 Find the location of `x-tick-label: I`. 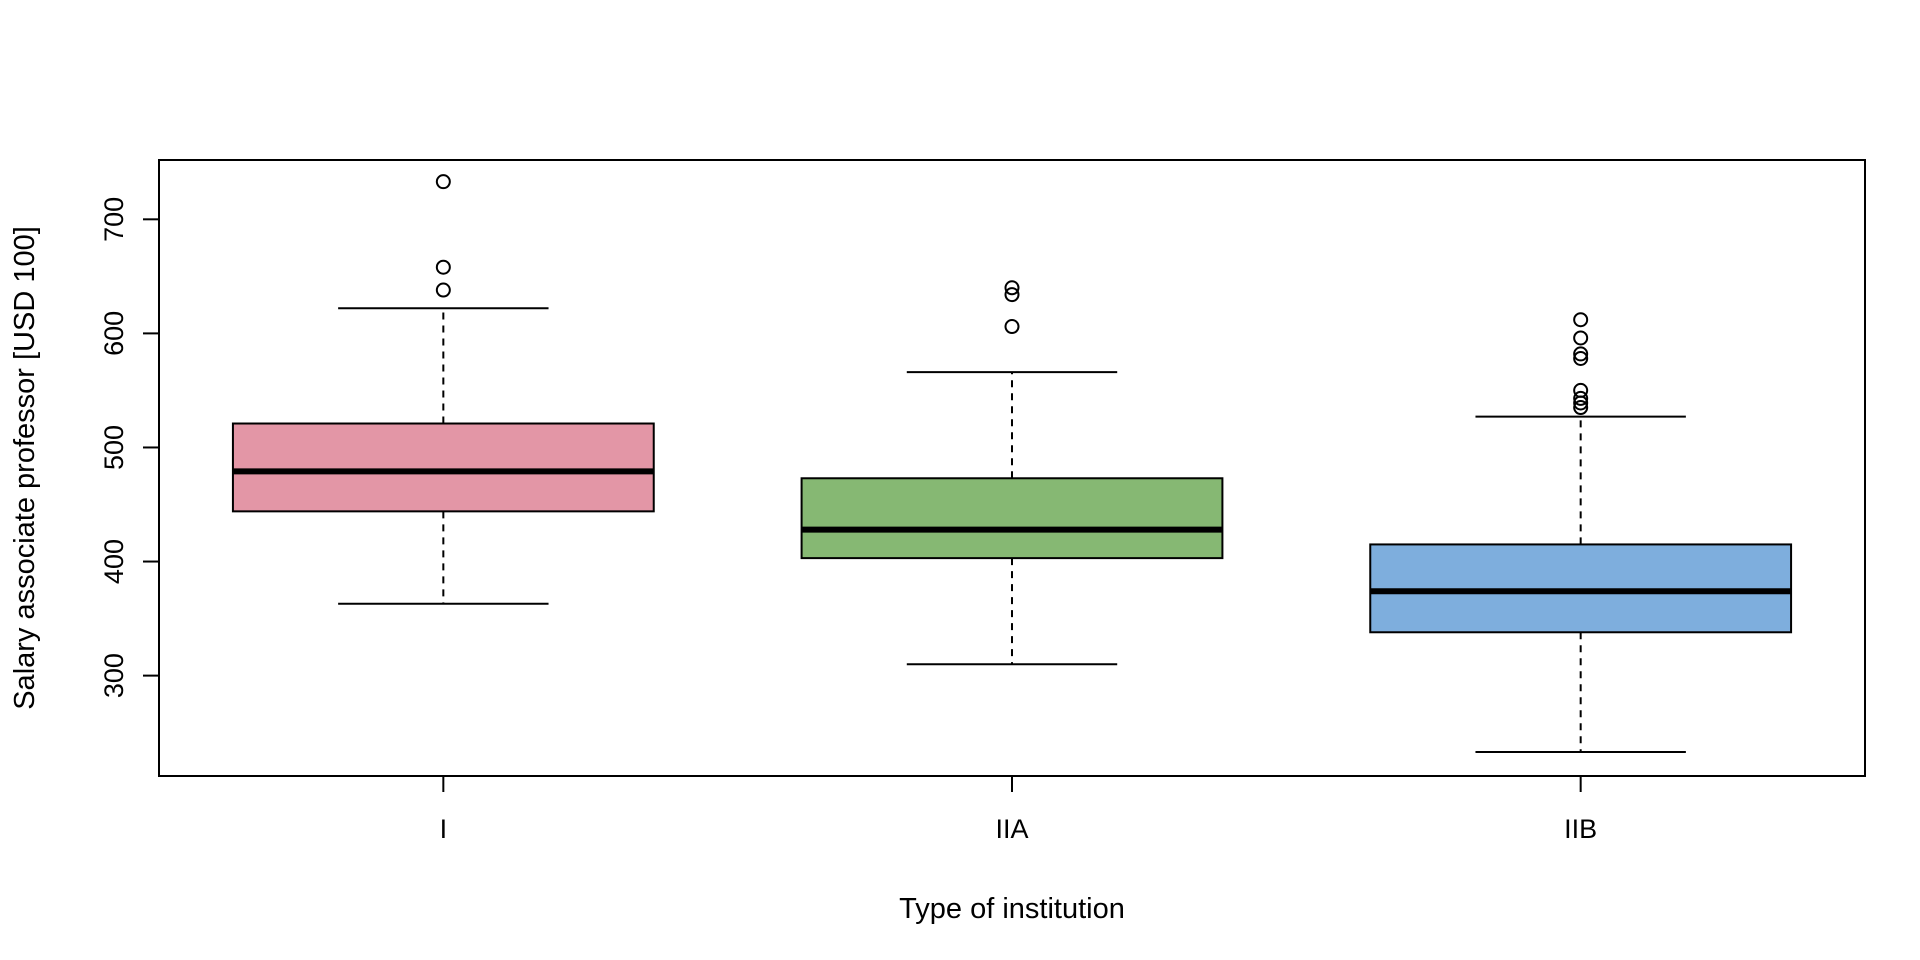

x-tick-label: I is located at coordinates (444, 829).